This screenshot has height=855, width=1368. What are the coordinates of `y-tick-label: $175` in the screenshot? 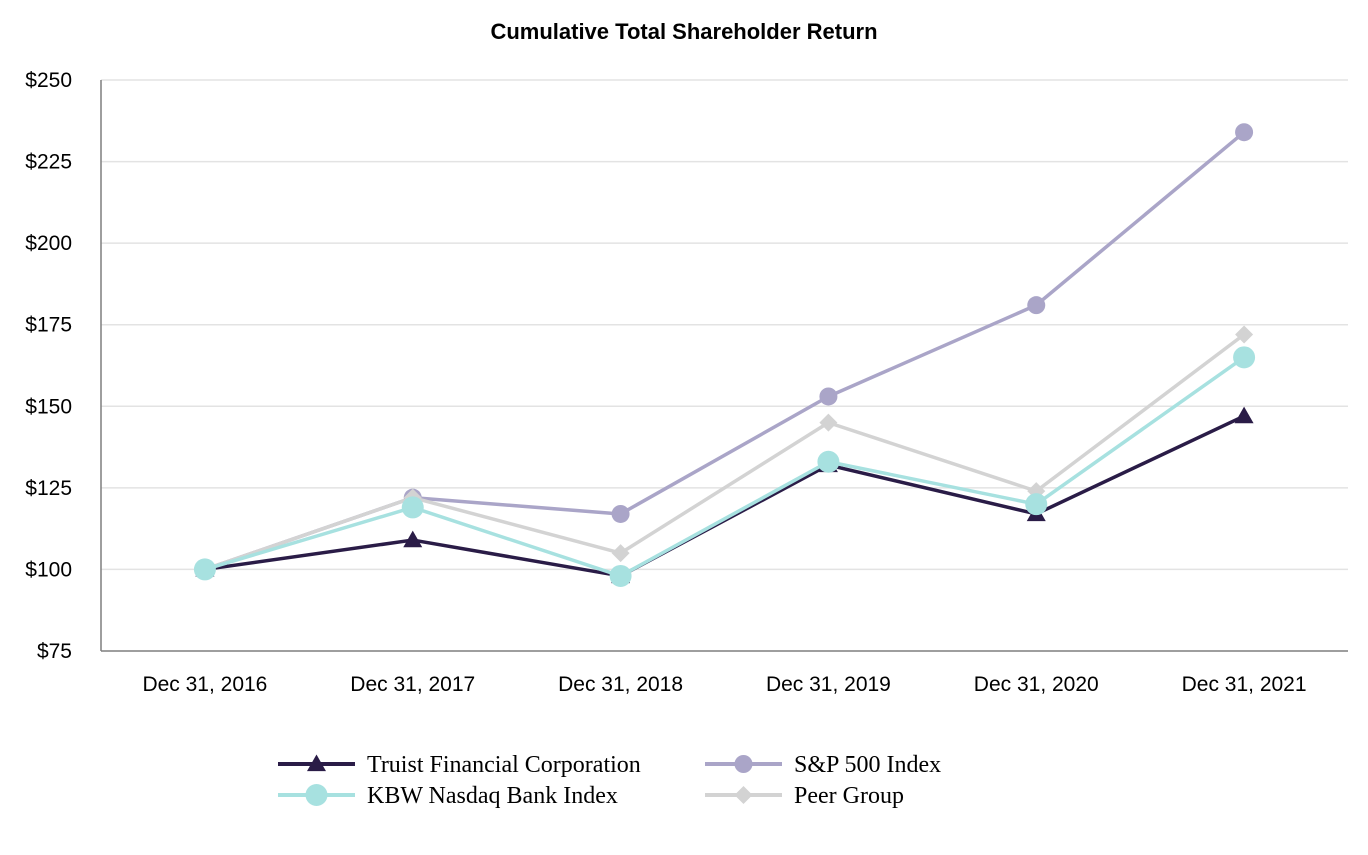 It's located at (48, 325).